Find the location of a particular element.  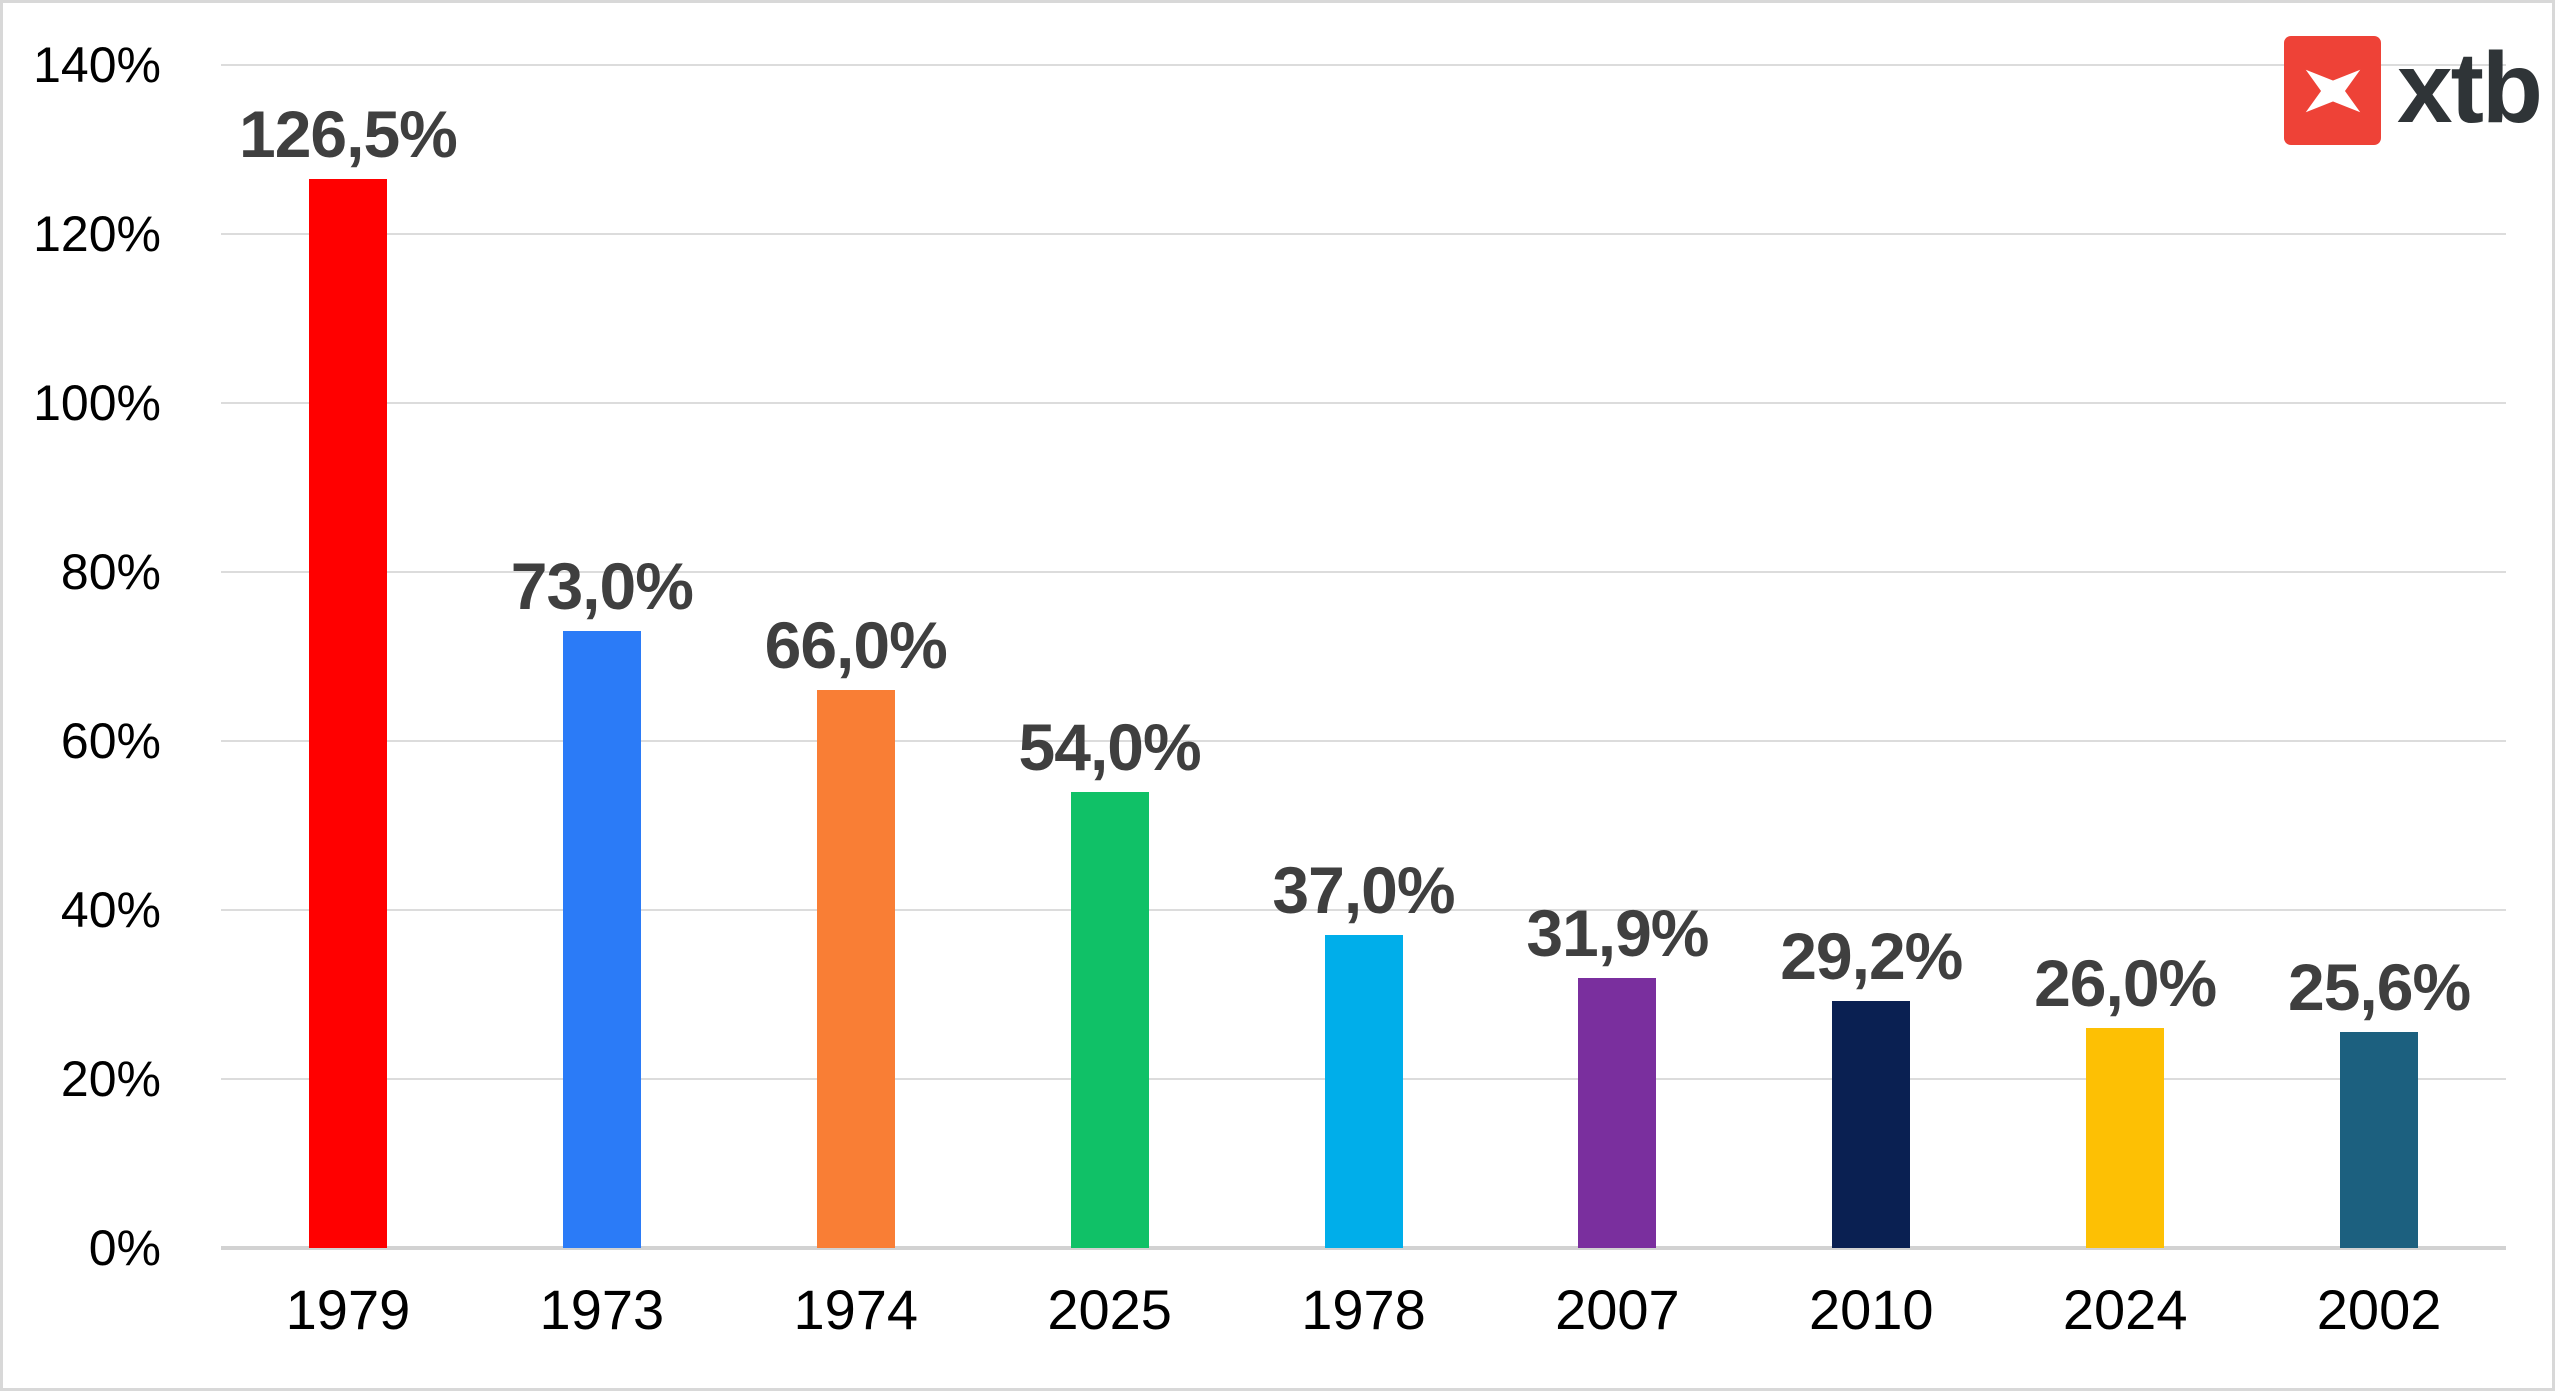

xtb-x-icon is located at coordinates (2332, 90).